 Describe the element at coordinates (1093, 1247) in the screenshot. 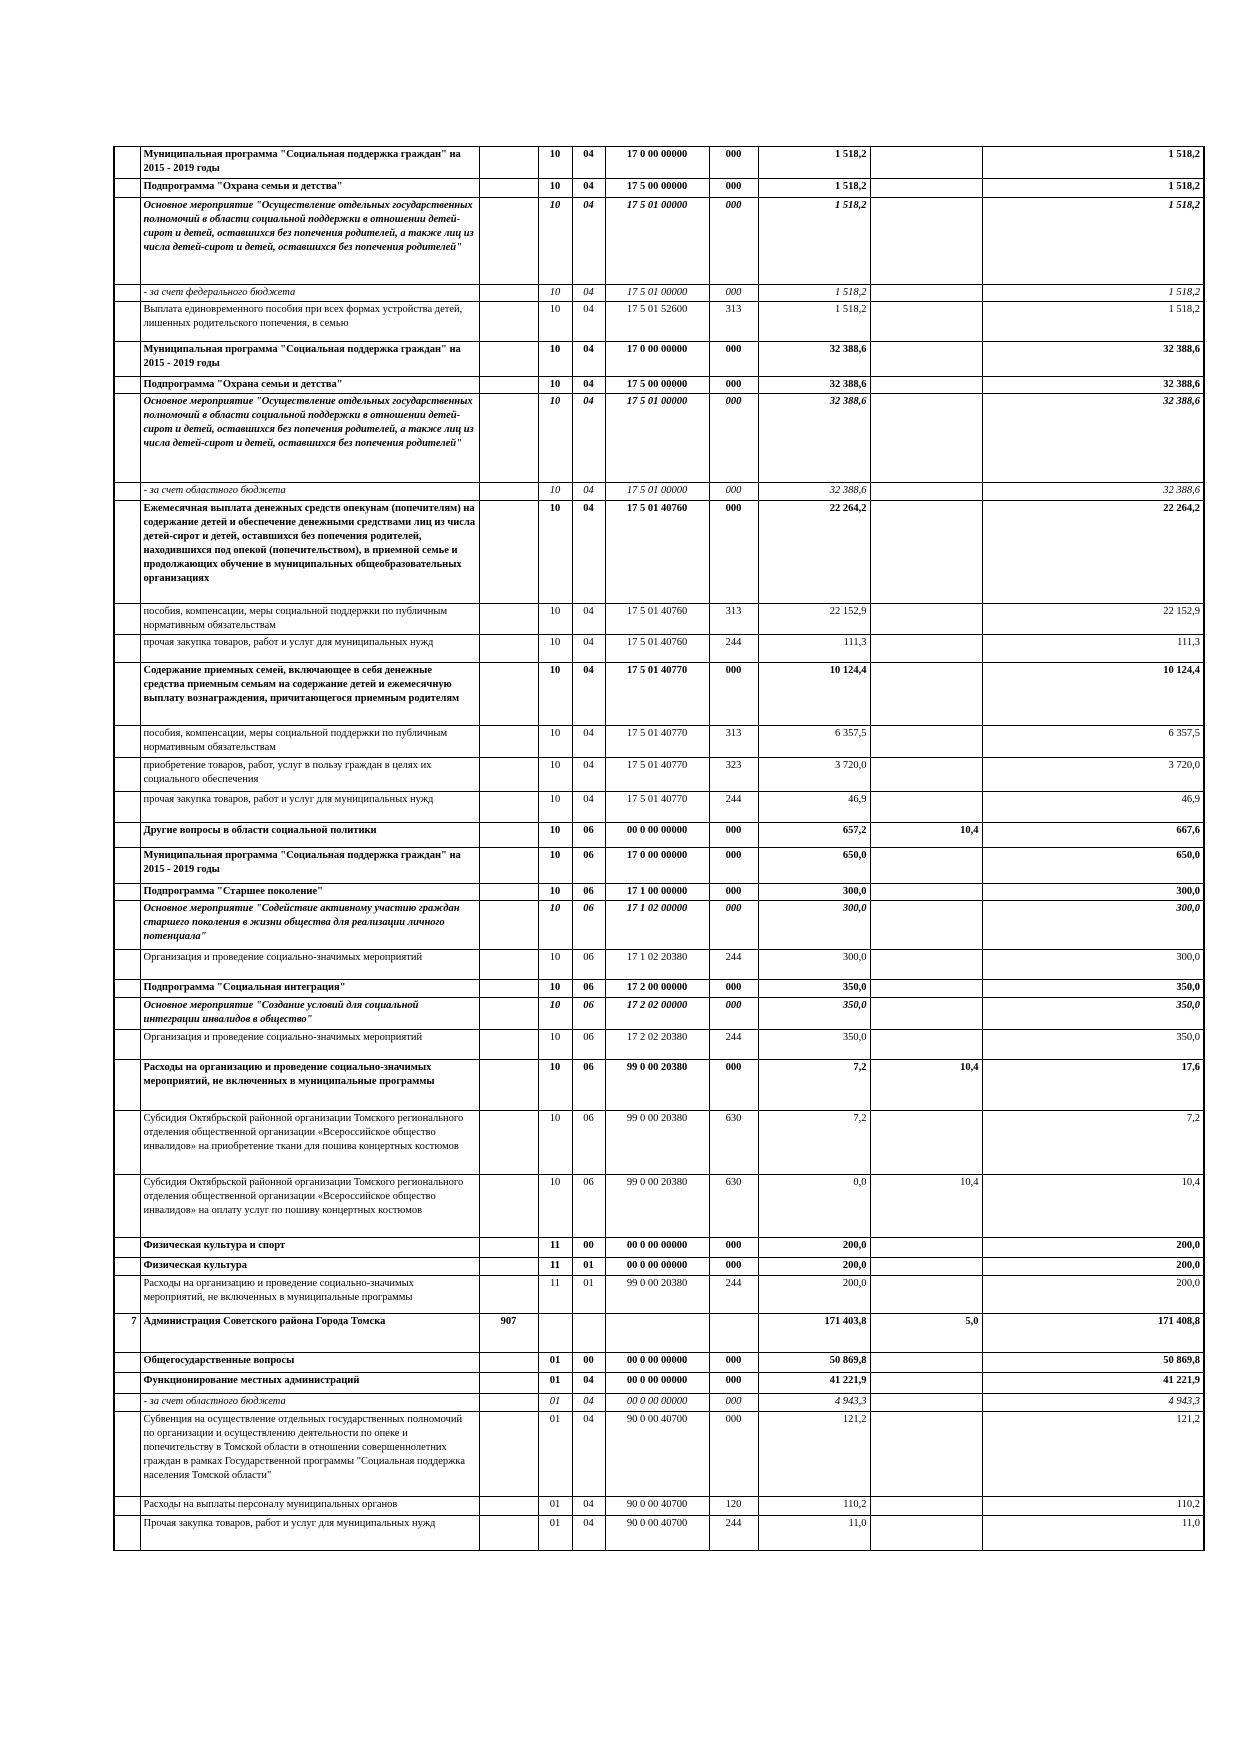

I see `amount-total: 200,0` at that location.